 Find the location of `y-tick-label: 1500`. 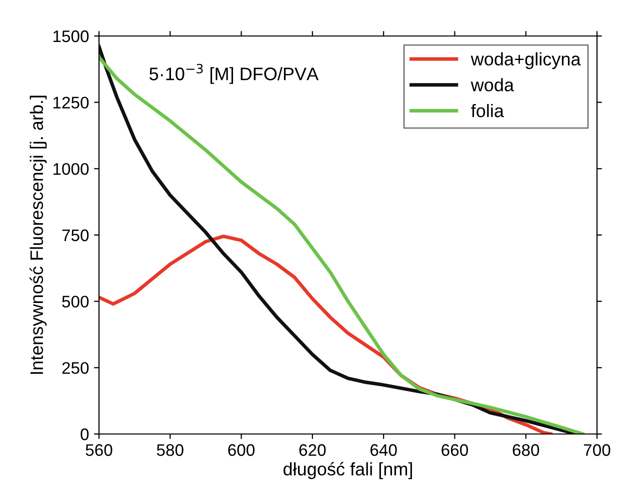

y-tick-label: 1500 is located at coordinates (71, 36).